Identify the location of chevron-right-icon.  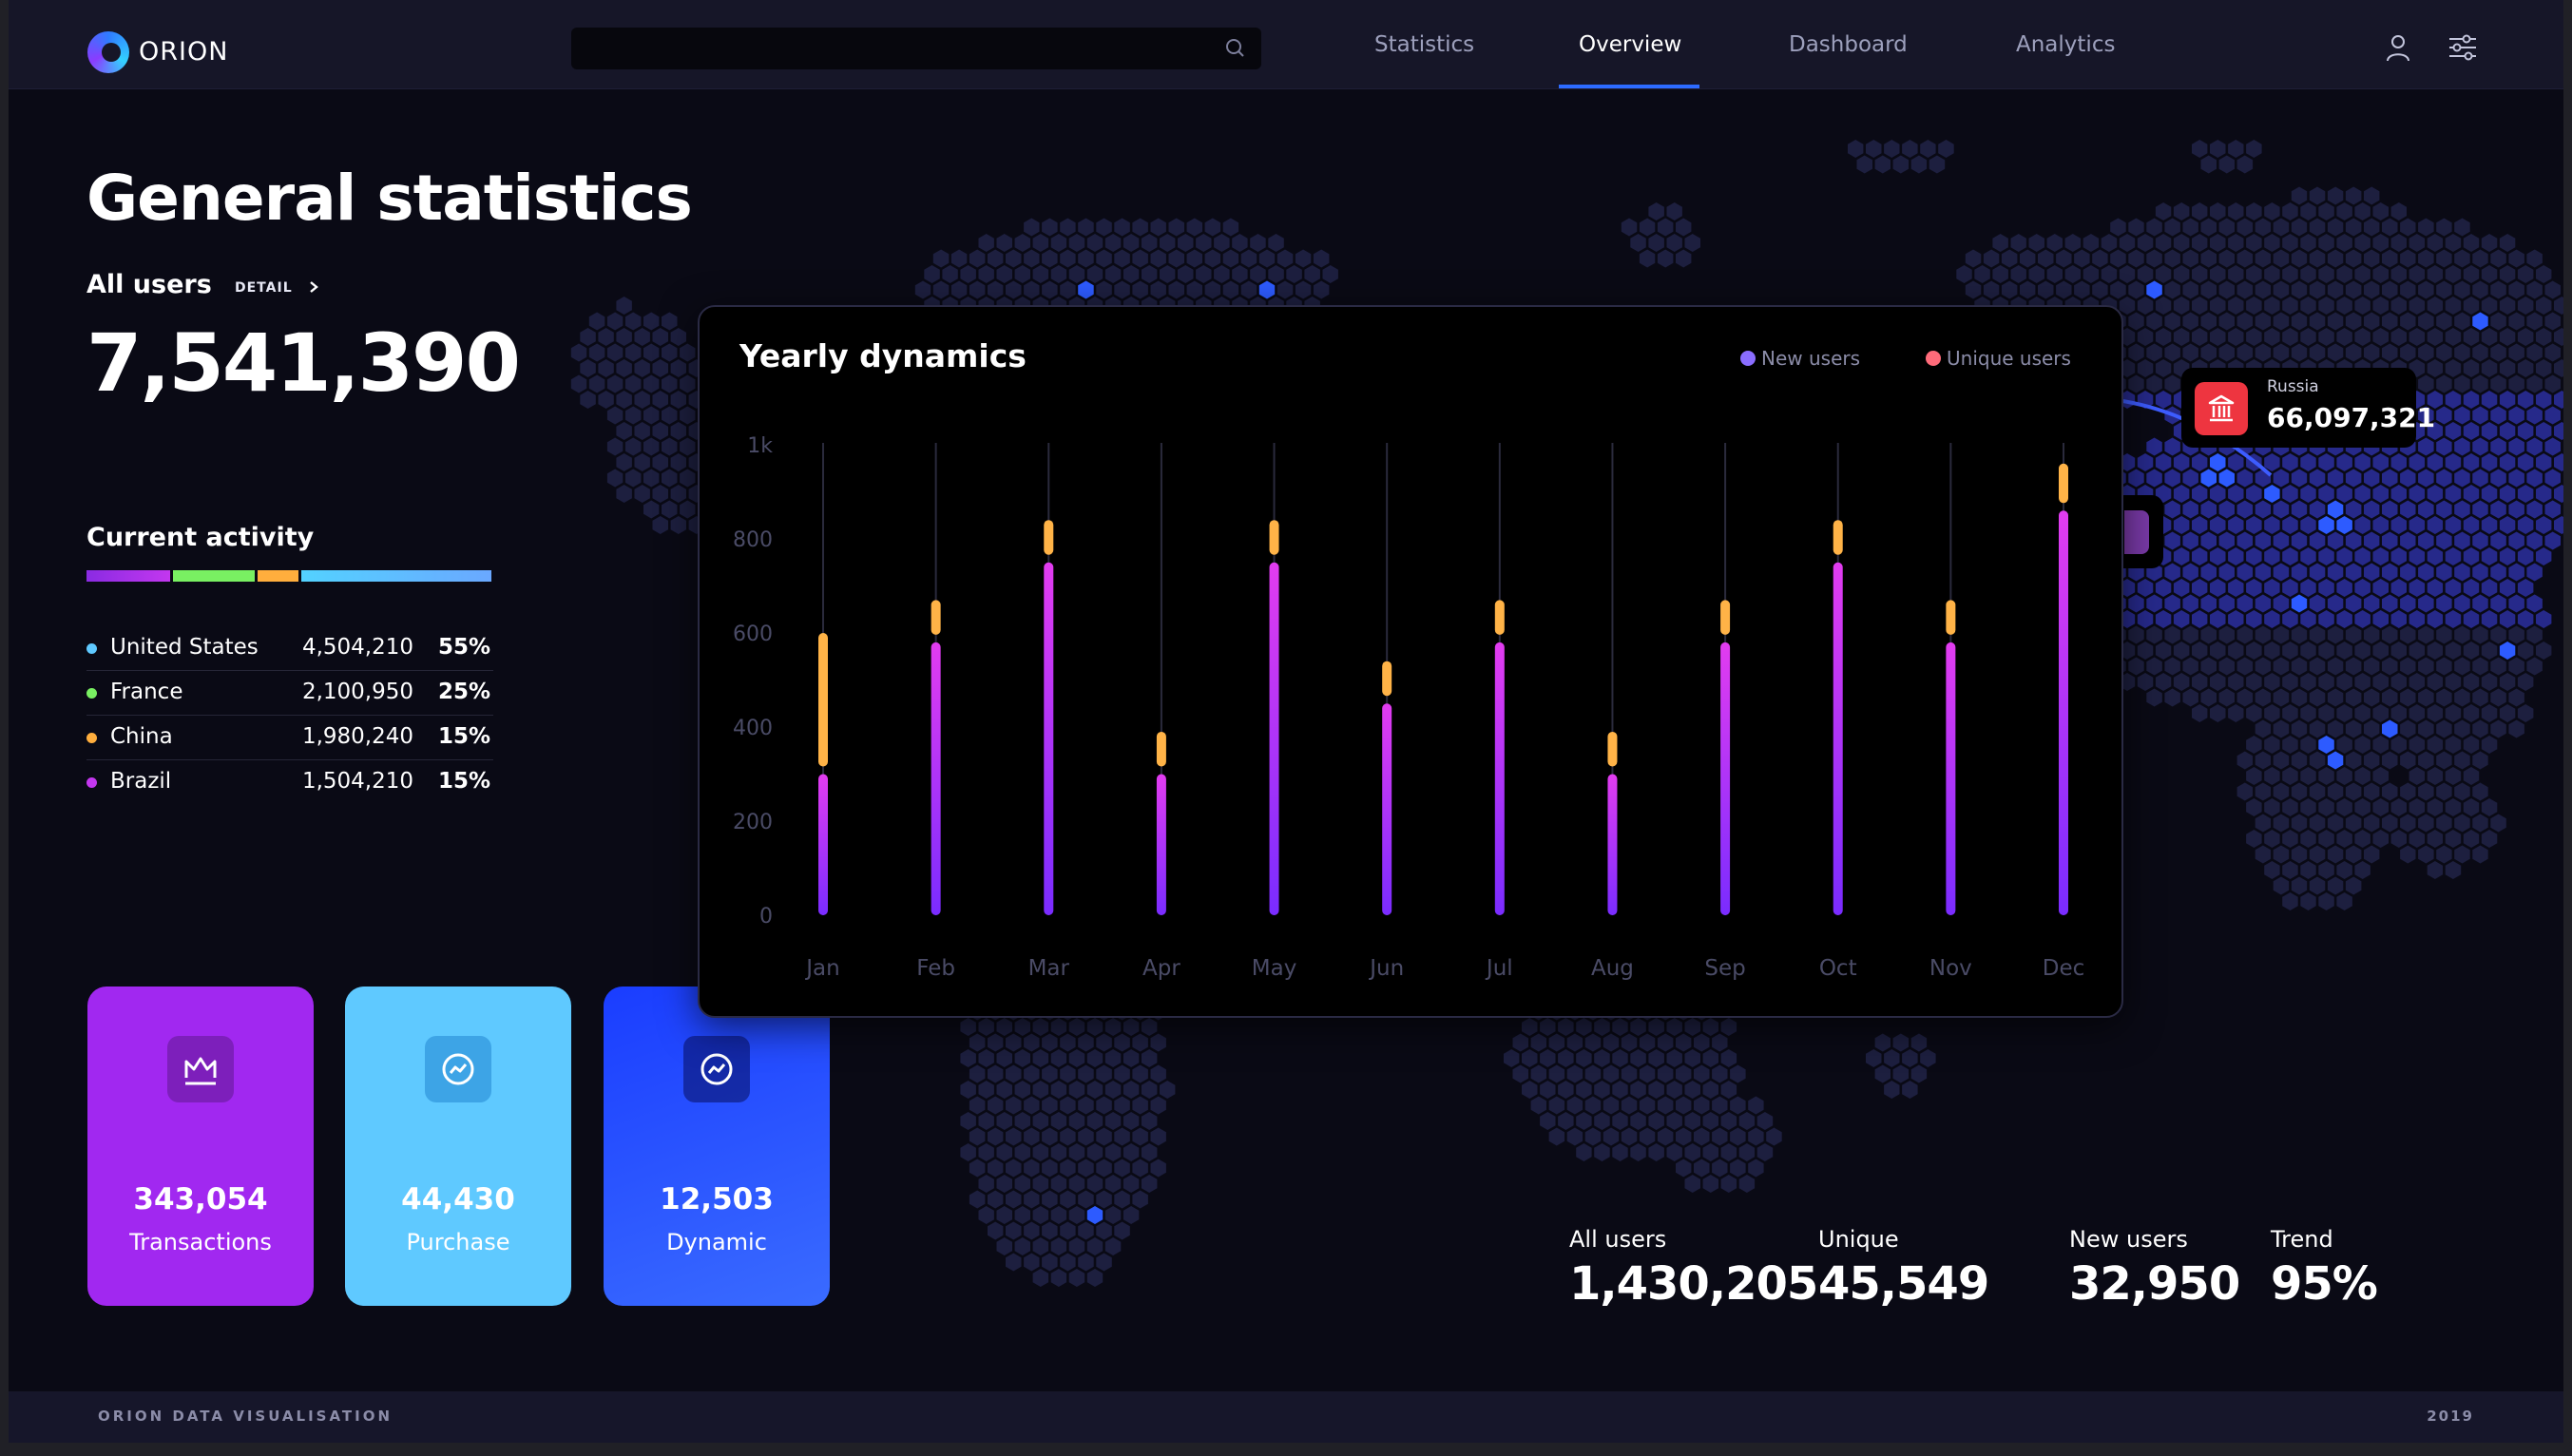
(313, 287).